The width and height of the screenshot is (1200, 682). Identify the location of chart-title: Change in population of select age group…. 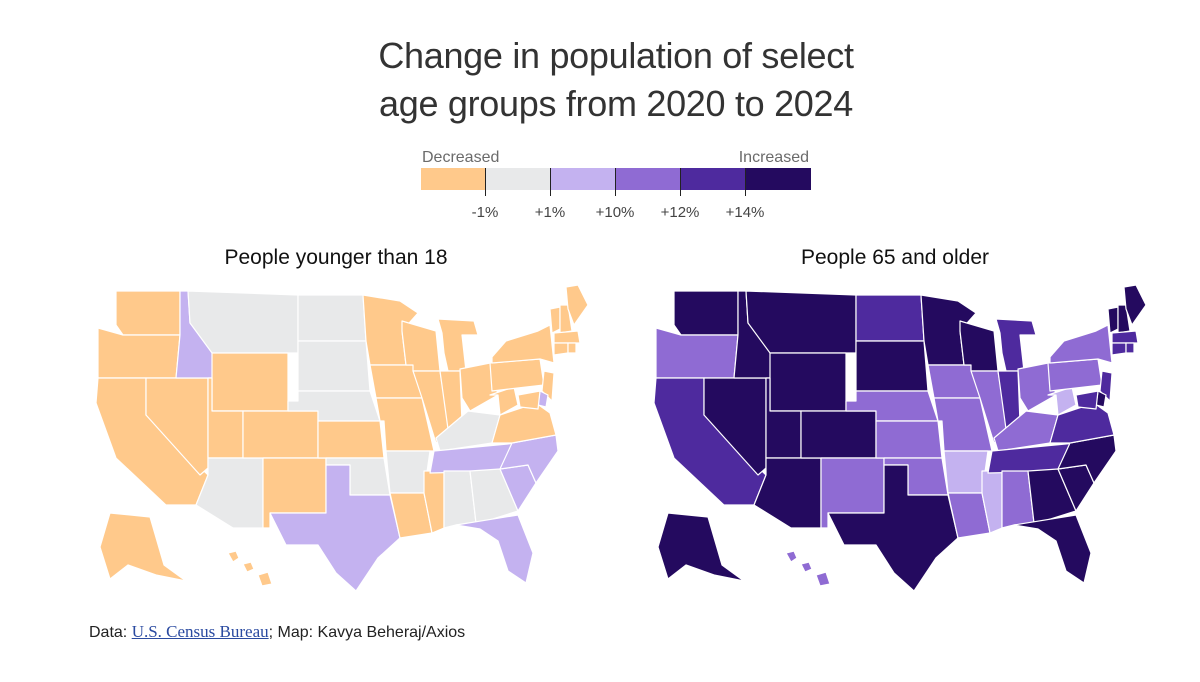
(600, 80).